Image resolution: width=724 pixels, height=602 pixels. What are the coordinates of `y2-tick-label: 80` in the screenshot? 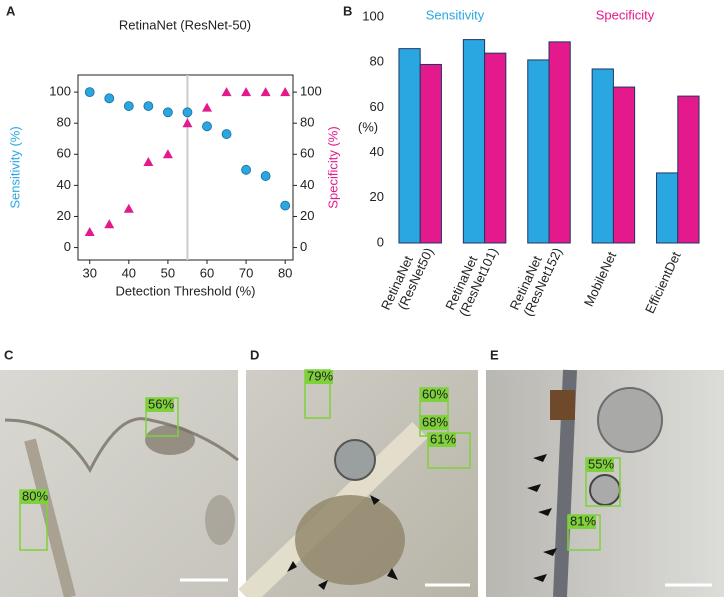 It's located at (307, 122).